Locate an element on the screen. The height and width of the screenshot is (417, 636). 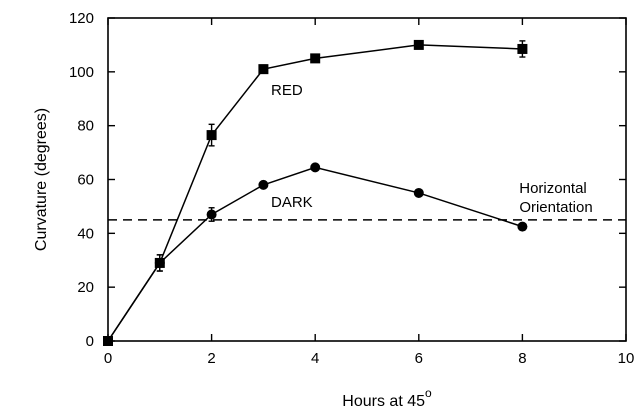
x-axis-label: Hours at 45o is located at coordinates (387, 398).